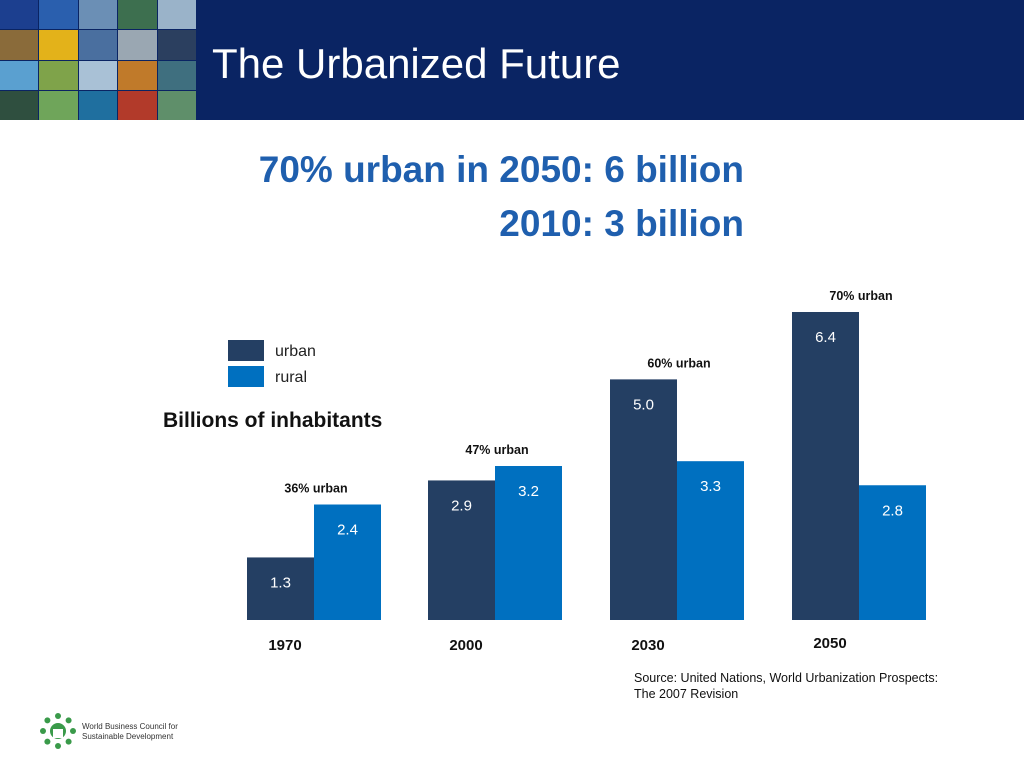  Describe the element at coordinates (643, 499) in the screenshot. I see `bar-urban-2030` at that location.